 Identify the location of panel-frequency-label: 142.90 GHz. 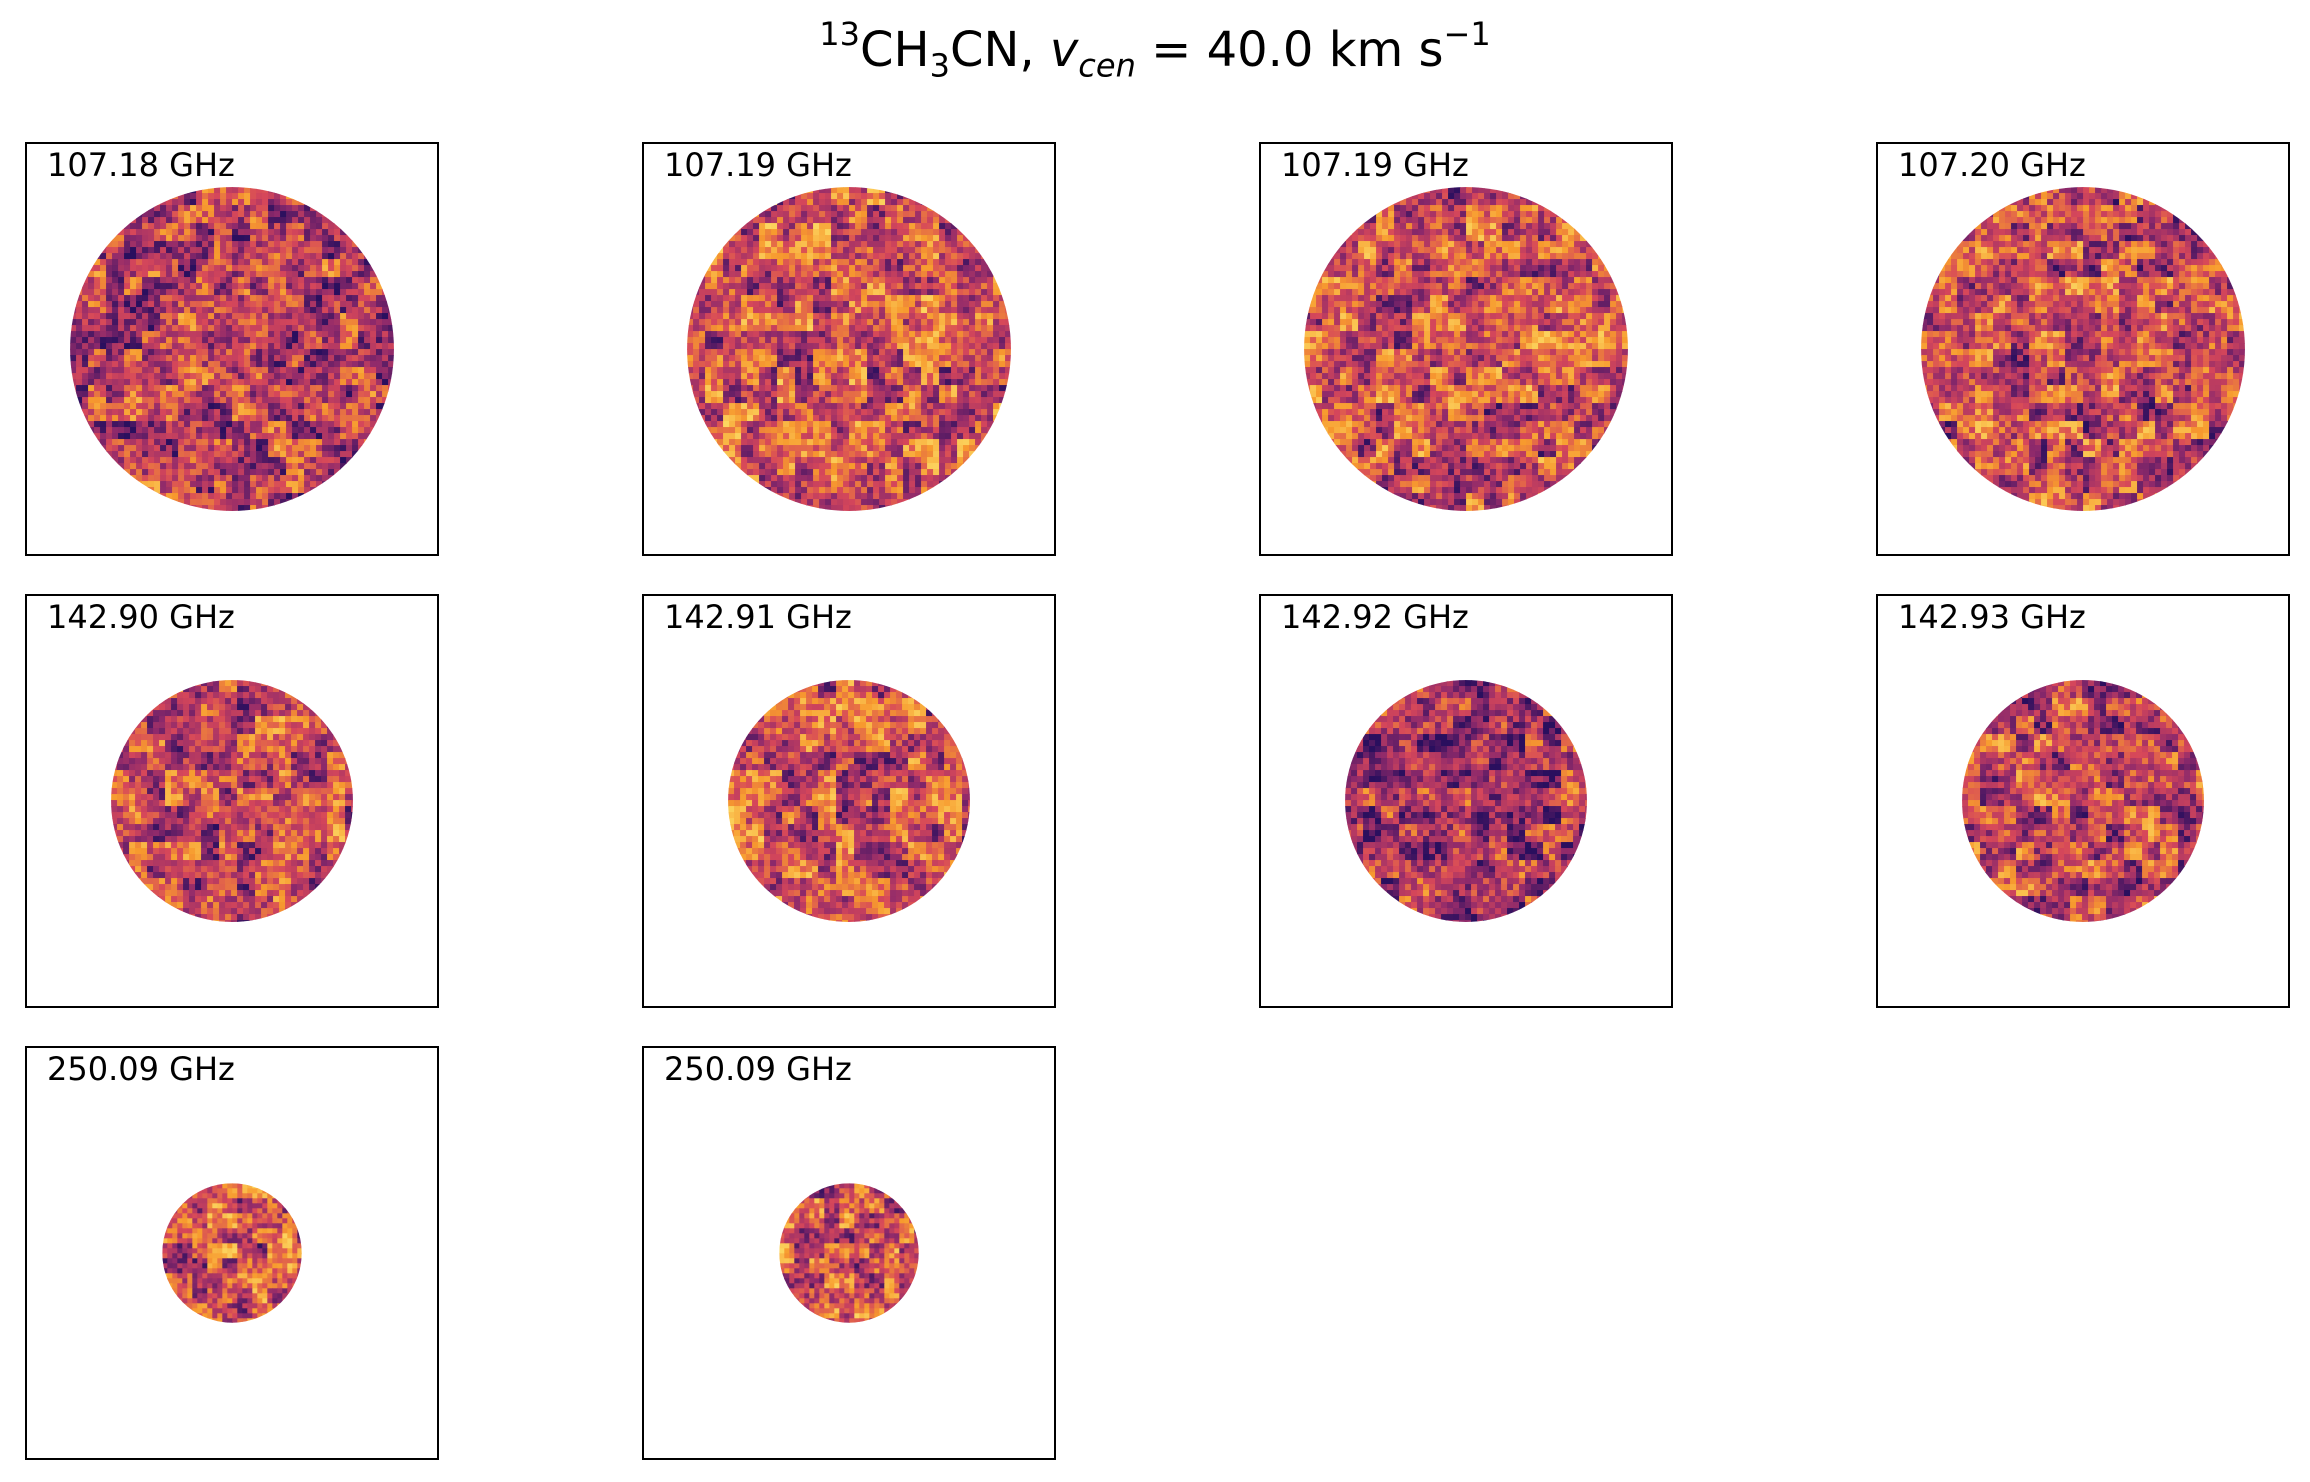
(141, 617).